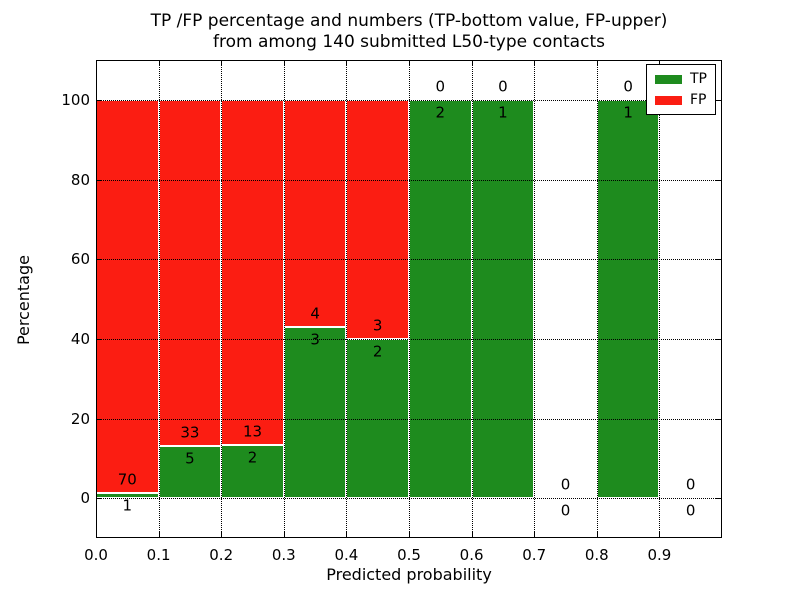  I want to click on y-tick-label: 80, so click(80, 179).